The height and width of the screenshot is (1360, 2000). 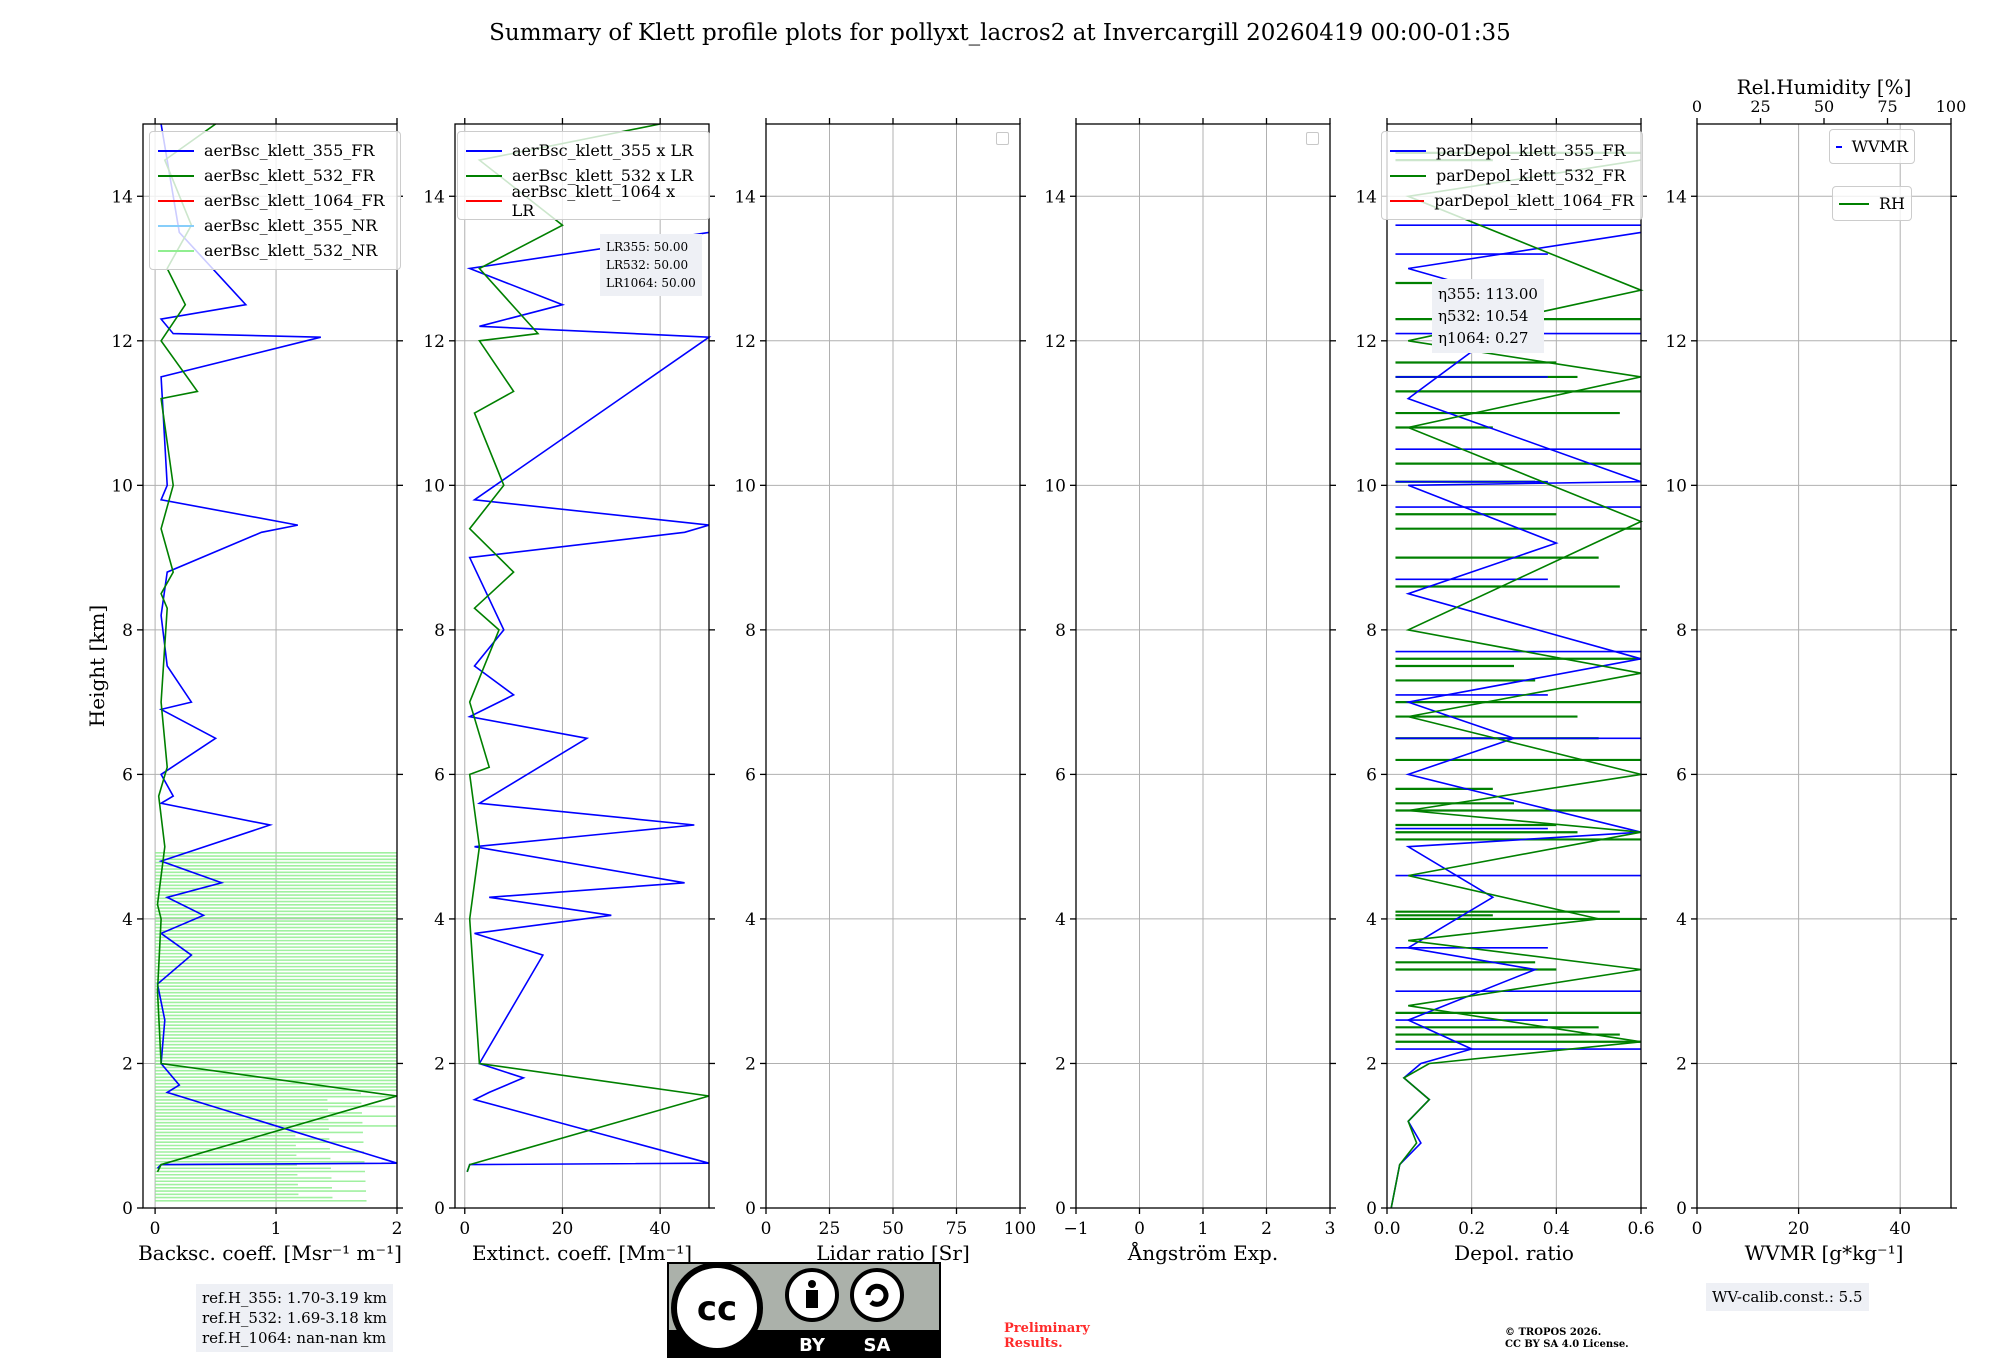 What do you see at coordinates (1892, 203) in the screenshot?
I see `legend-label: RH` at bounding box center [1892, 203].